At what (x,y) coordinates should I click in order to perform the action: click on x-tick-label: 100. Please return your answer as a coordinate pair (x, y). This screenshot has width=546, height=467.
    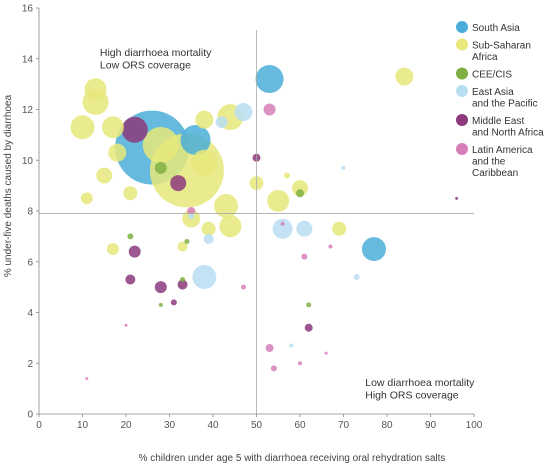
    Looking at the image, I should click on (474, 425).